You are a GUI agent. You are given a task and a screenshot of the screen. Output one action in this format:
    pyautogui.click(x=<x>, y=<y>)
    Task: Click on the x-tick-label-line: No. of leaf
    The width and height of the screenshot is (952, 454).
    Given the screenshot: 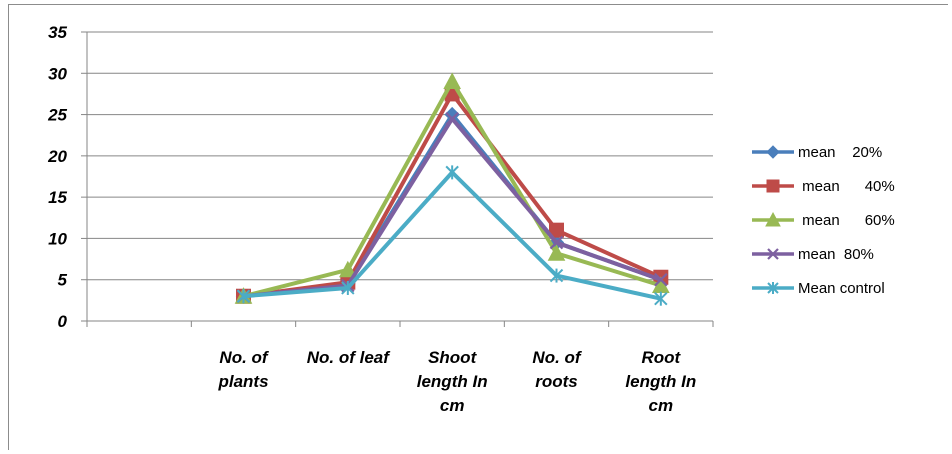 What is the action you would take?
    pyautogui.click(x=349, y=357)
    